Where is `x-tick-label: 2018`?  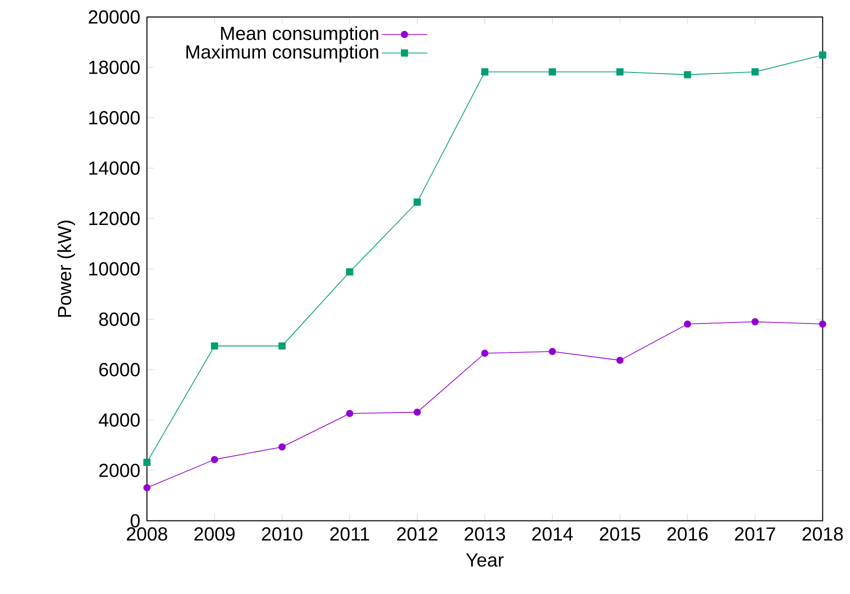
x-tick-label: 2018 is located at coordinates (822, 534).